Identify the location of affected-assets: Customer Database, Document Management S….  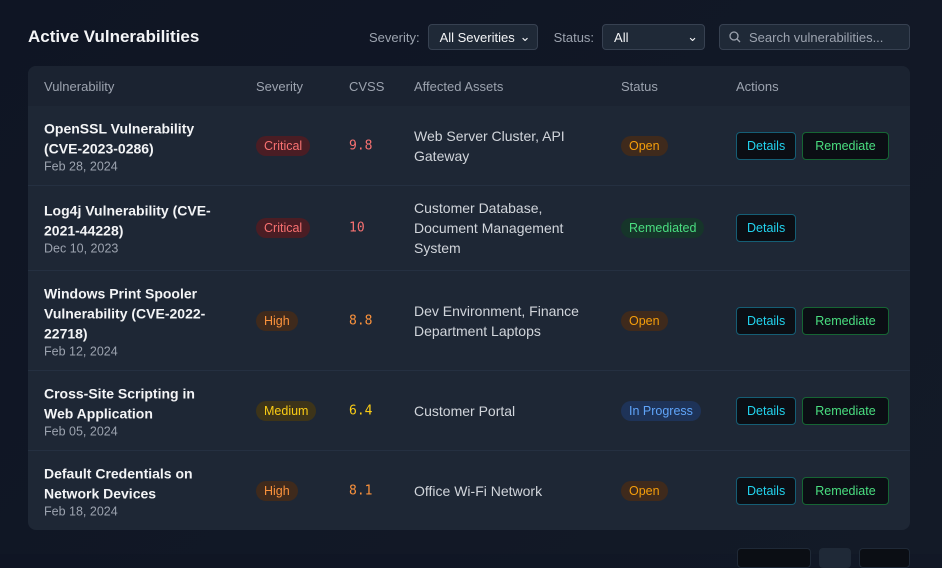
(489, 228).